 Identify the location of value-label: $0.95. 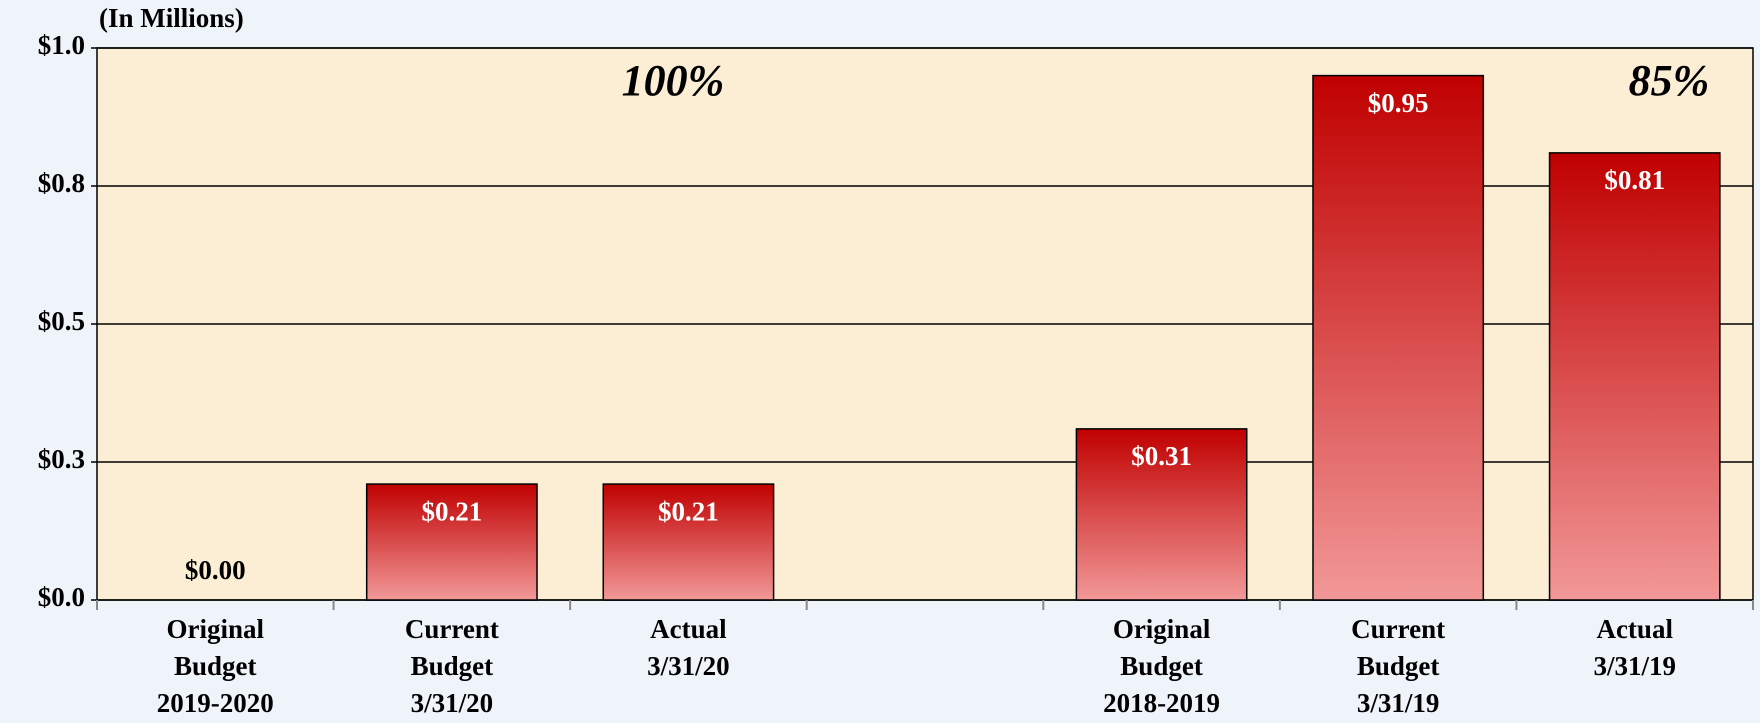
(1398, 103).